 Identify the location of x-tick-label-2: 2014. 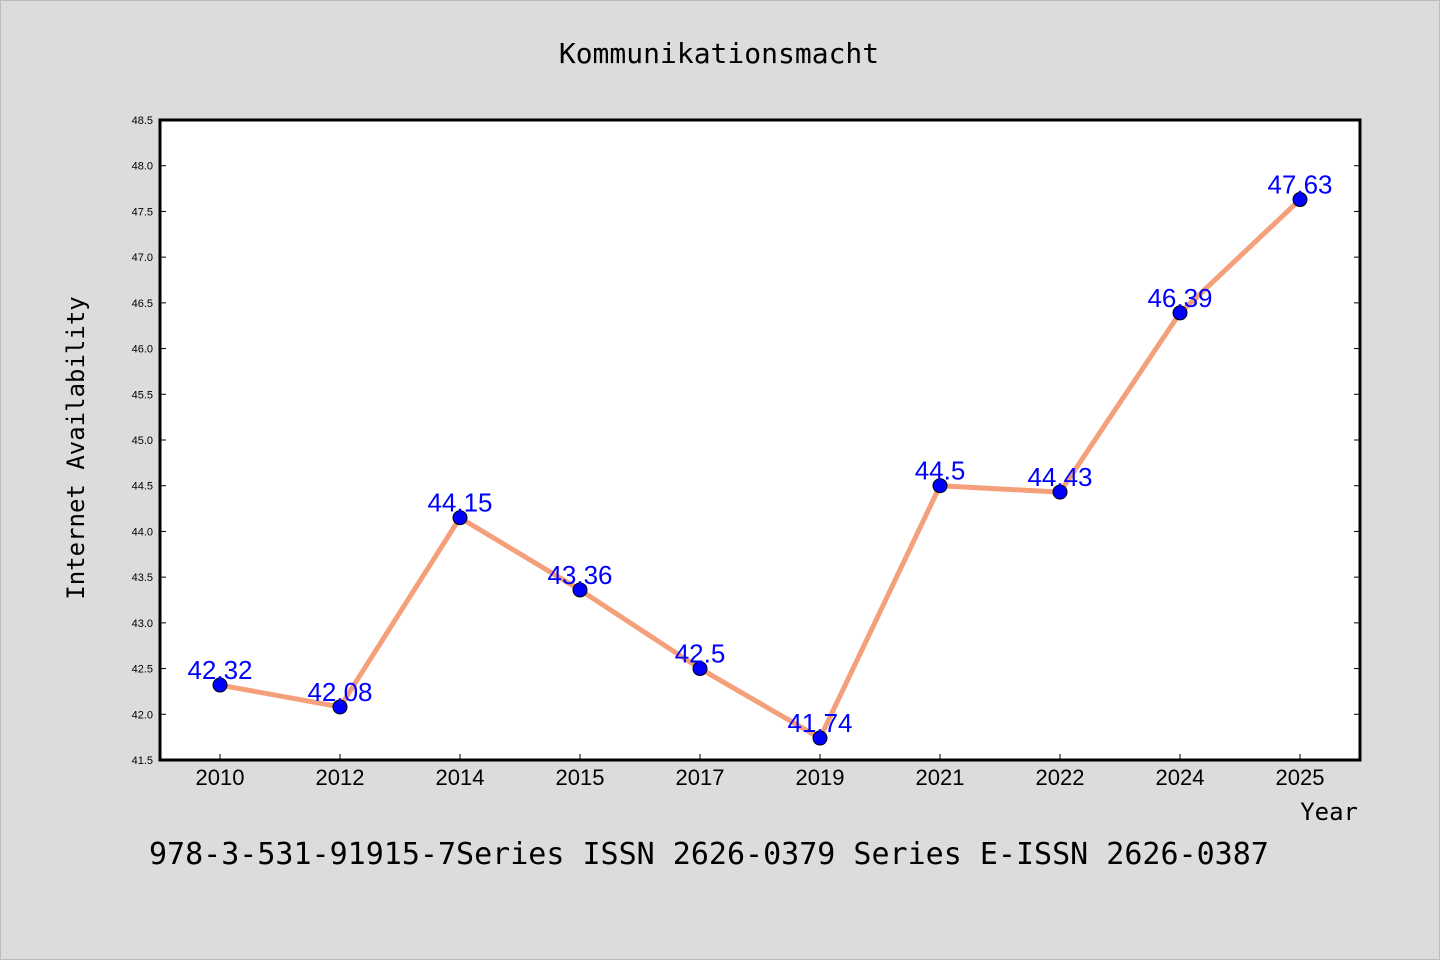
(460, 777).